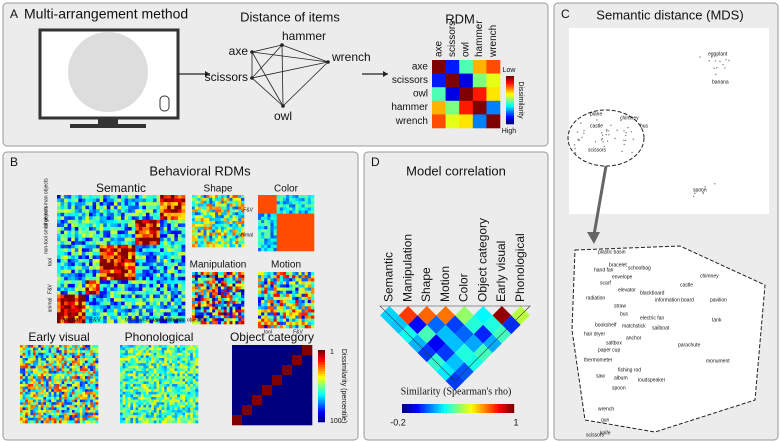  Describe the element at coordinates (639, 268) in the screenshot. I see `mds-word: schoolbag` at that location.